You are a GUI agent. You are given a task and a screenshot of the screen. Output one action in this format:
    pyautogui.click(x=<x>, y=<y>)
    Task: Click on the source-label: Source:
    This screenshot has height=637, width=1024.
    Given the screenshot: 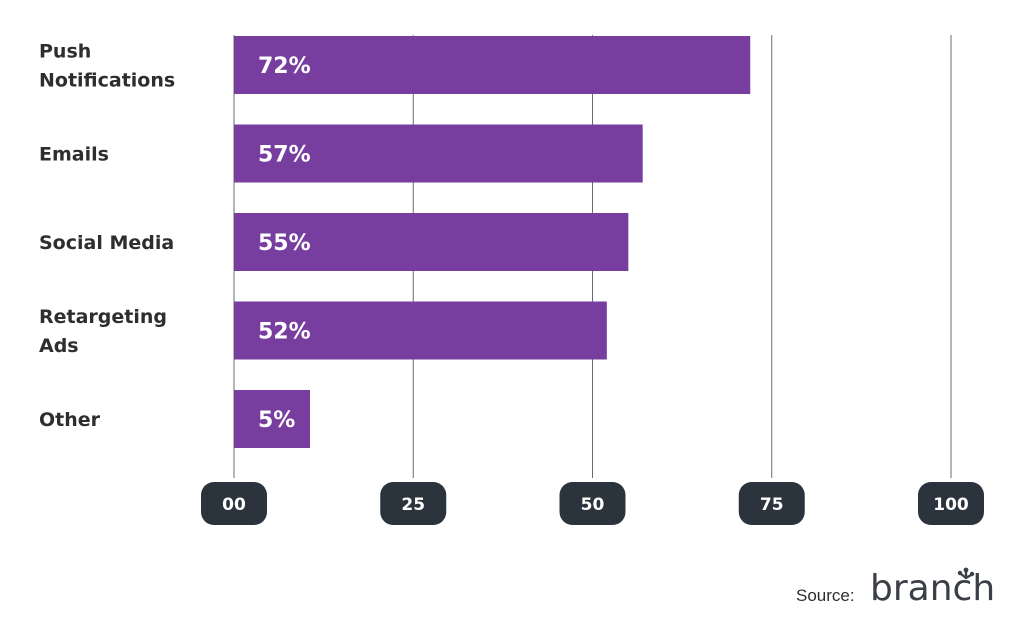 What is the action you would take?
    pyautogui.click(x=825, y=595)
    